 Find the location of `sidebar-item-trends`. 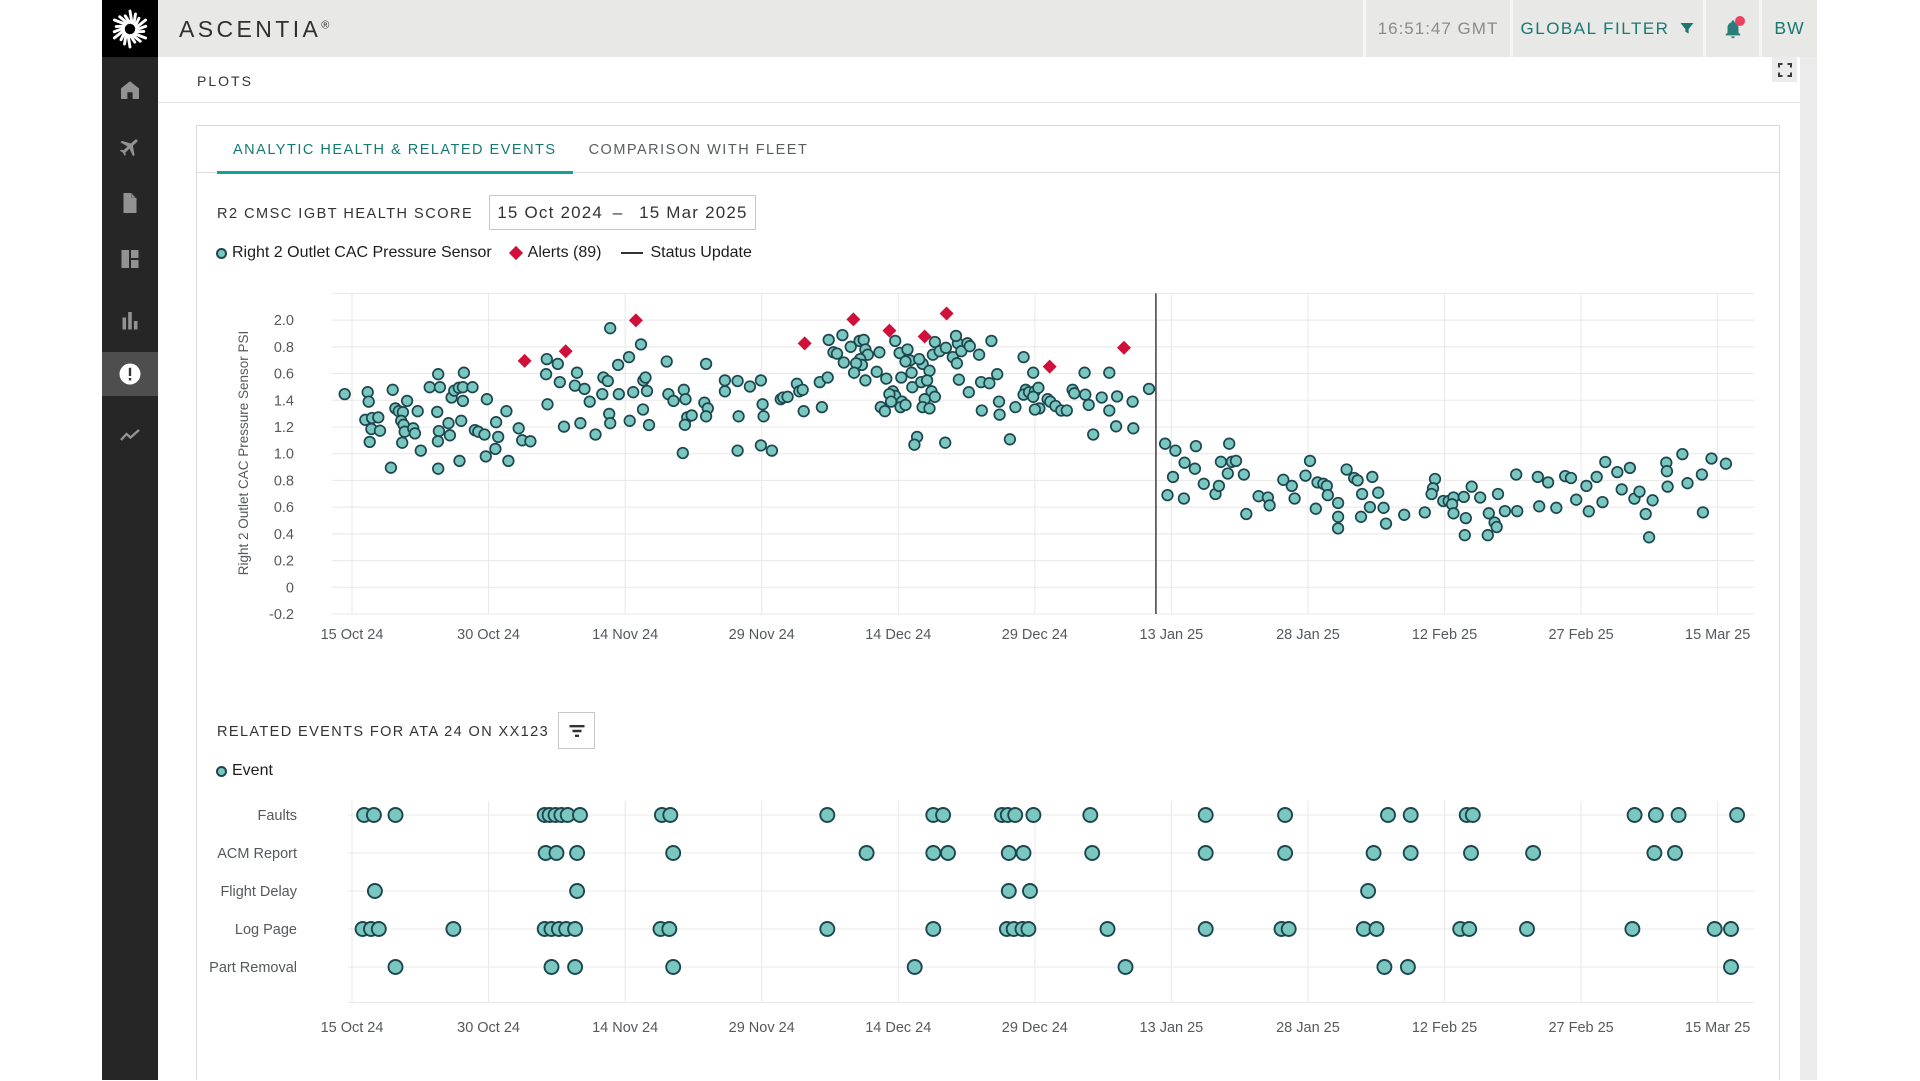

sidebar-item-trends is located at coordinates (130, 436).